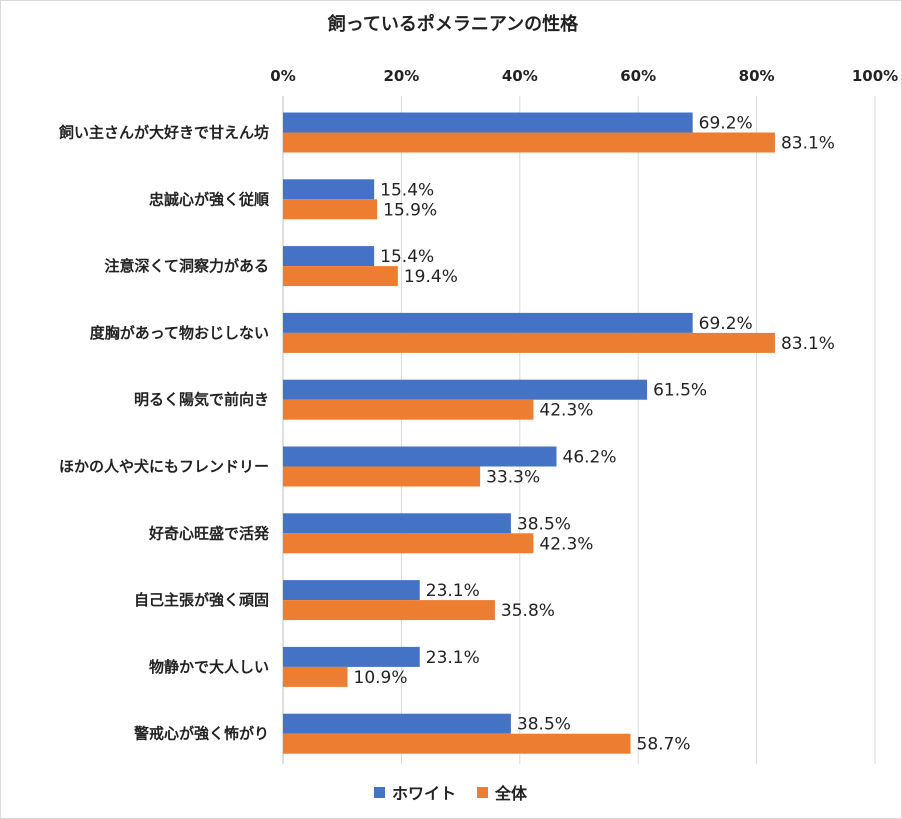 The image size is (902, 819). What do you see at coordinates (379, 792) in the screenshot?
I see `legend-swatch-white` at bounding box center [379, 792].